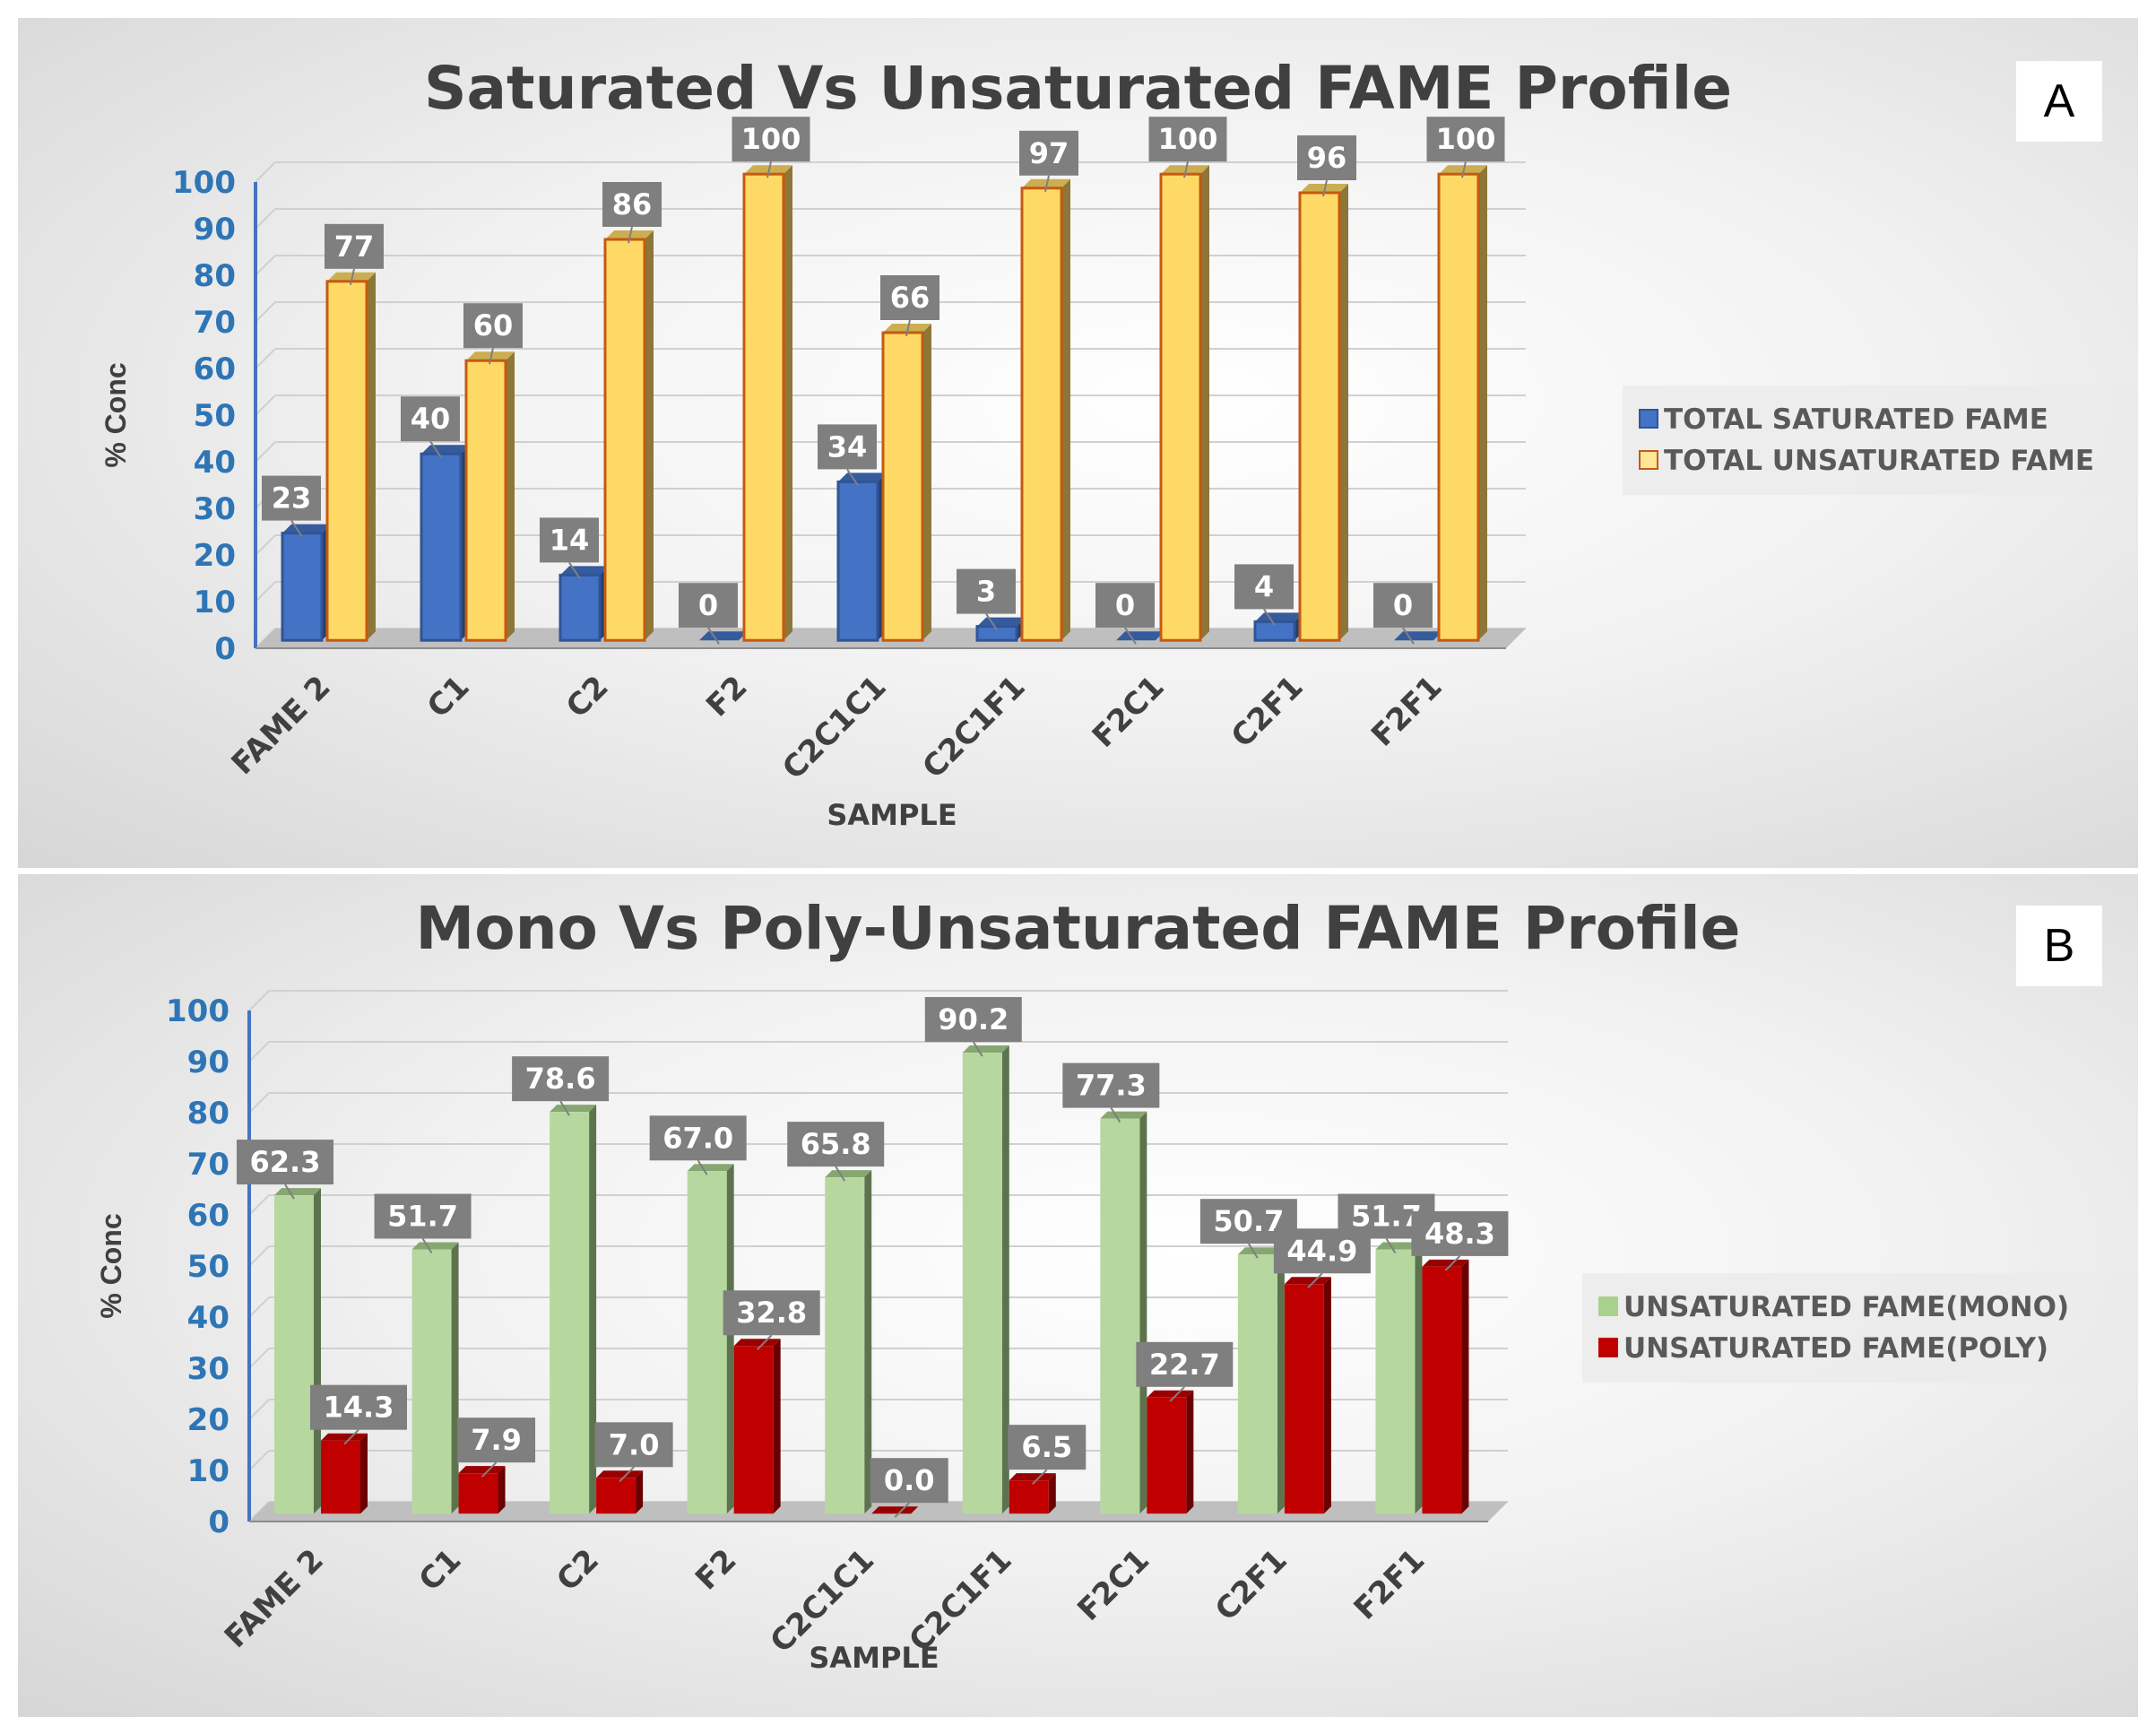 The height and width of the screenshot is (1734, 2156). I want to click on x-tick-label: C2, so click(578, 1570).